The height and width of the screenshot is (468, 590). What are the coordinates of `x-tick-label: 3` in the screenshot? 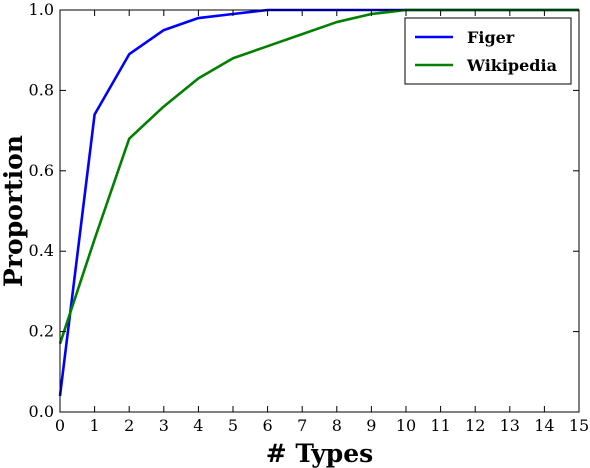 It's located at (164, 425).